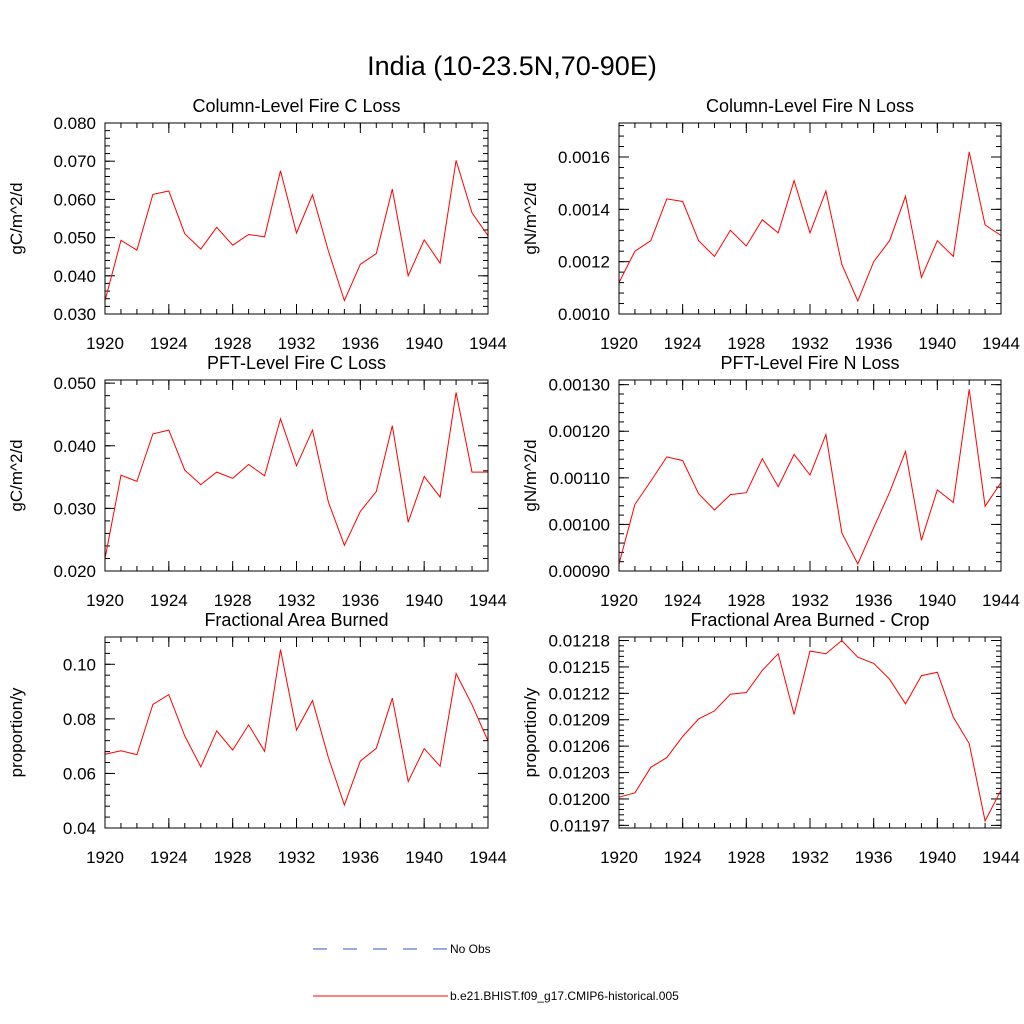  Describe the element at coordinates (16, 732) in the screenshot. I see `chart-4-ylabel: proportion/y` at that location.